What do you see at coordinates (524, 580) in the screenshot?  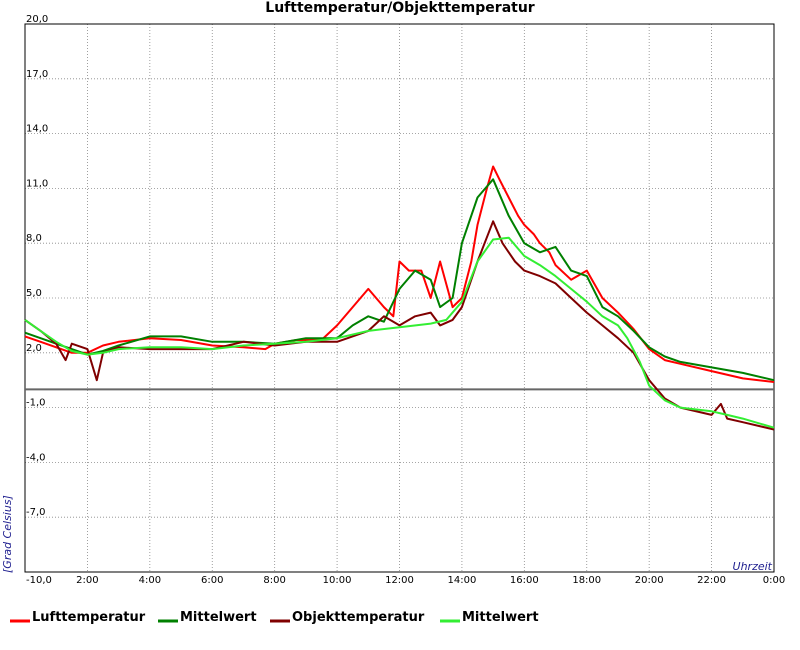 I see `x-tick-label: 16:00` at bounding box center [524, 580].